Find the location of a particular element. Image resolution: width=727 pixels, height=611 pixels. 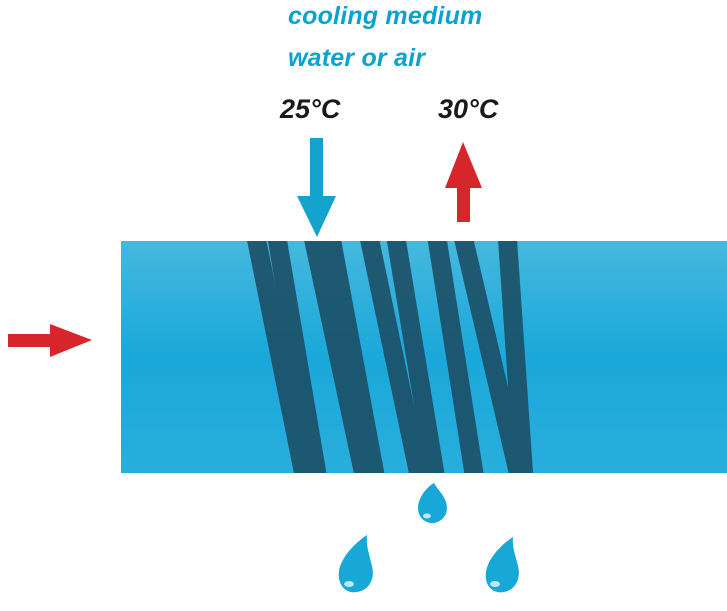

water-drops is located at coordinates (428, 538).